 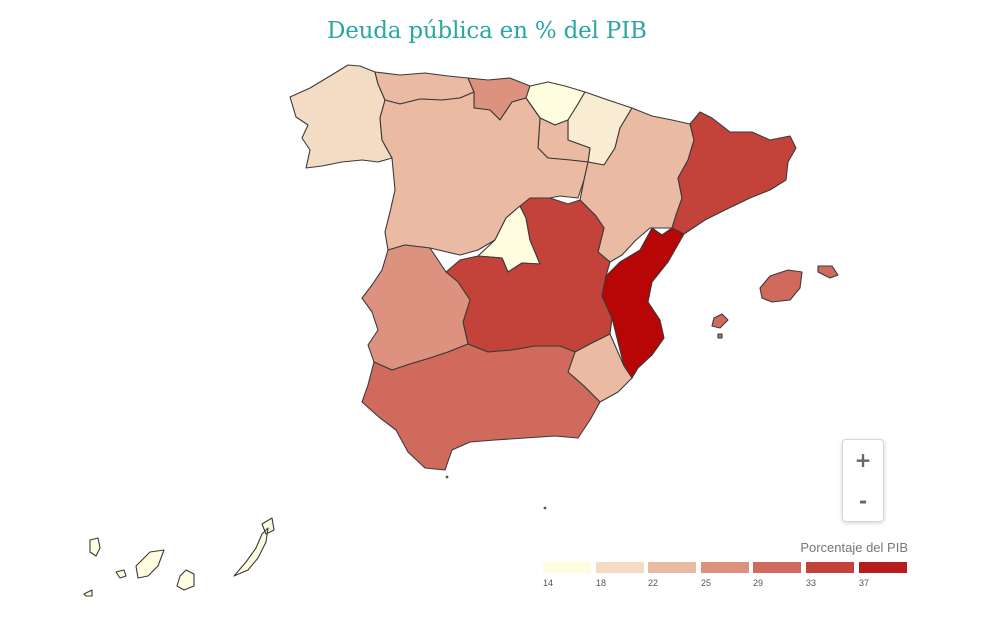 I want to click on legend-label: 14, so click(x=548, y=583).